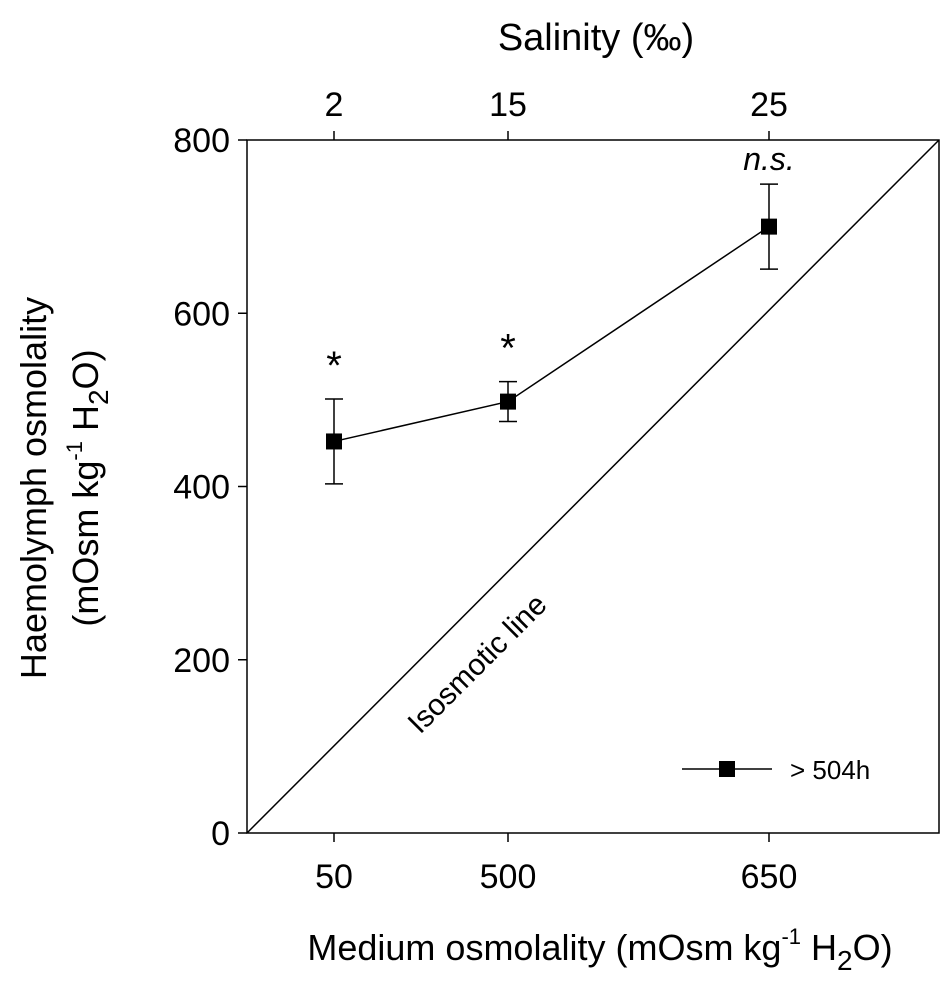  I want to click on x-tick-label: 500, so click(508, 877).